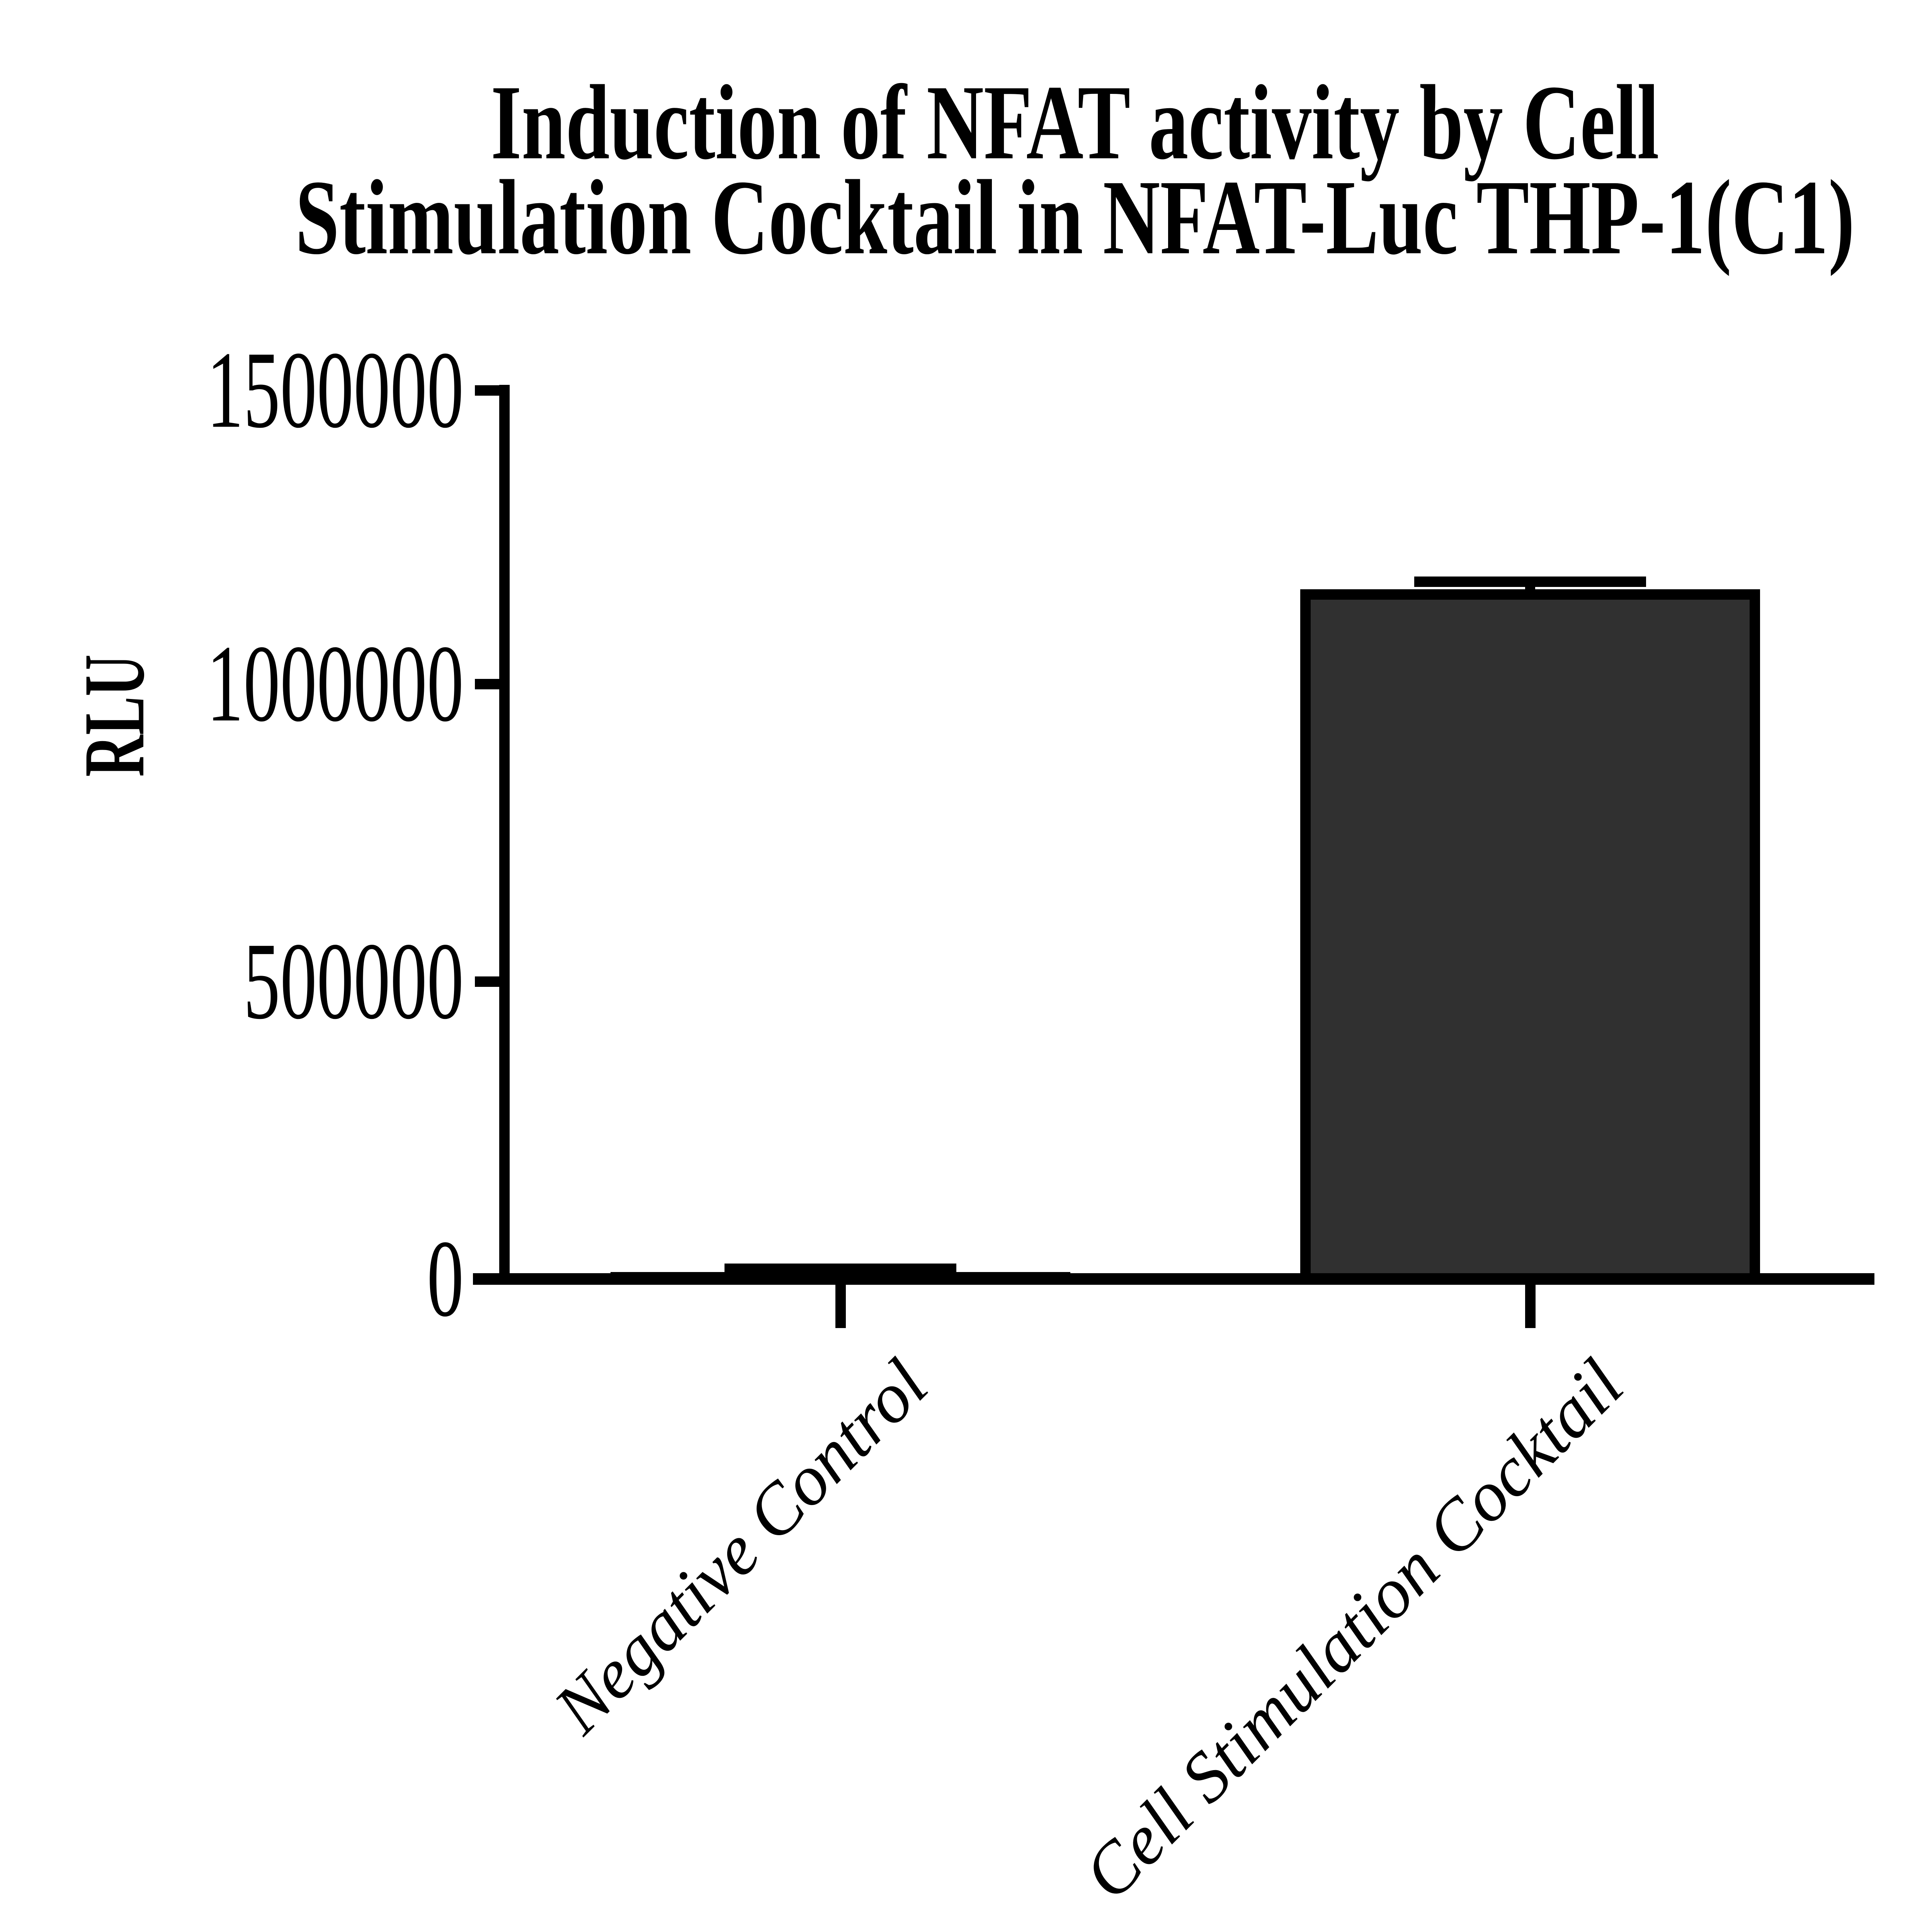 The width and height of the screenshot is (1932, 1932). Describe the element at coordinates (335, 390) in the screenshot. I see `y-tick-label-1500000: 1500000` at that location.